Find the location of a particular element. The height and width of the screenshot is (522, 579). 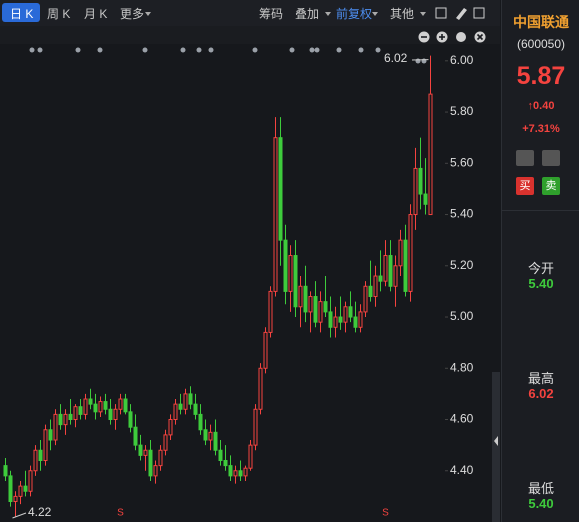

stock-code: (600050) is located at coordinates (541, 44).